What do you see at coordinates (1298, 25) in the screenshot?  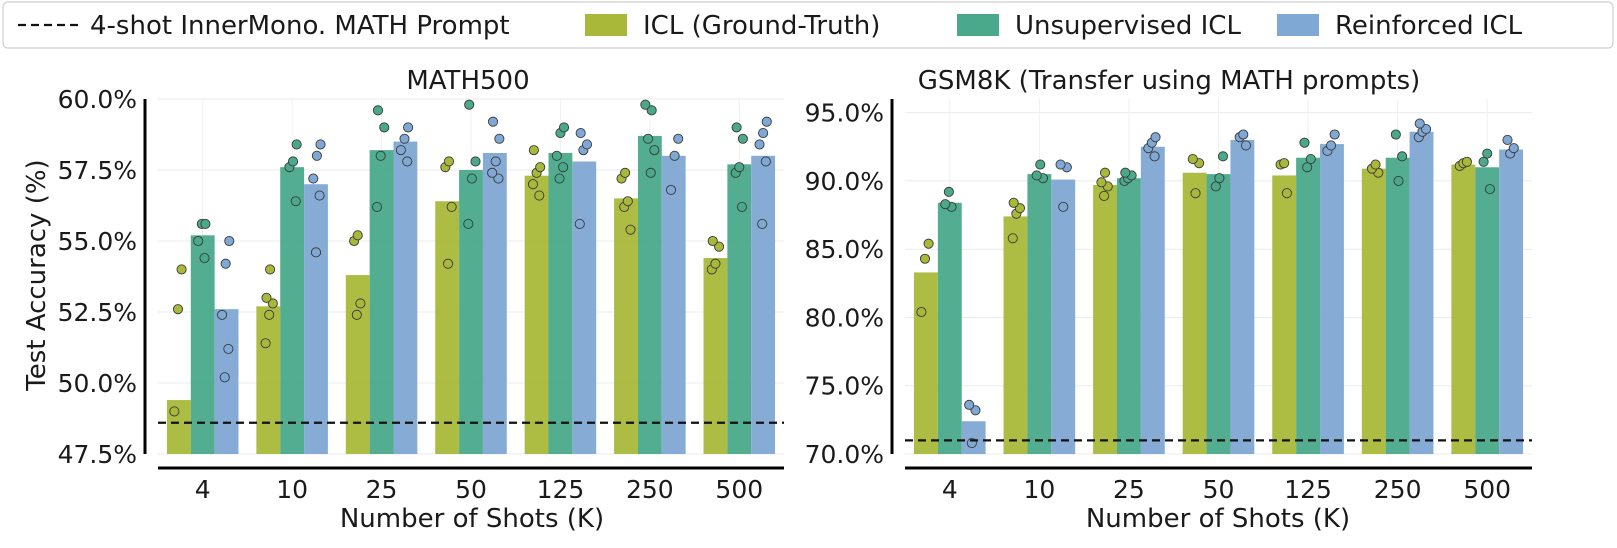 I see `legend-swatch-reinforced-icl` at bounding box center [1298, 25].